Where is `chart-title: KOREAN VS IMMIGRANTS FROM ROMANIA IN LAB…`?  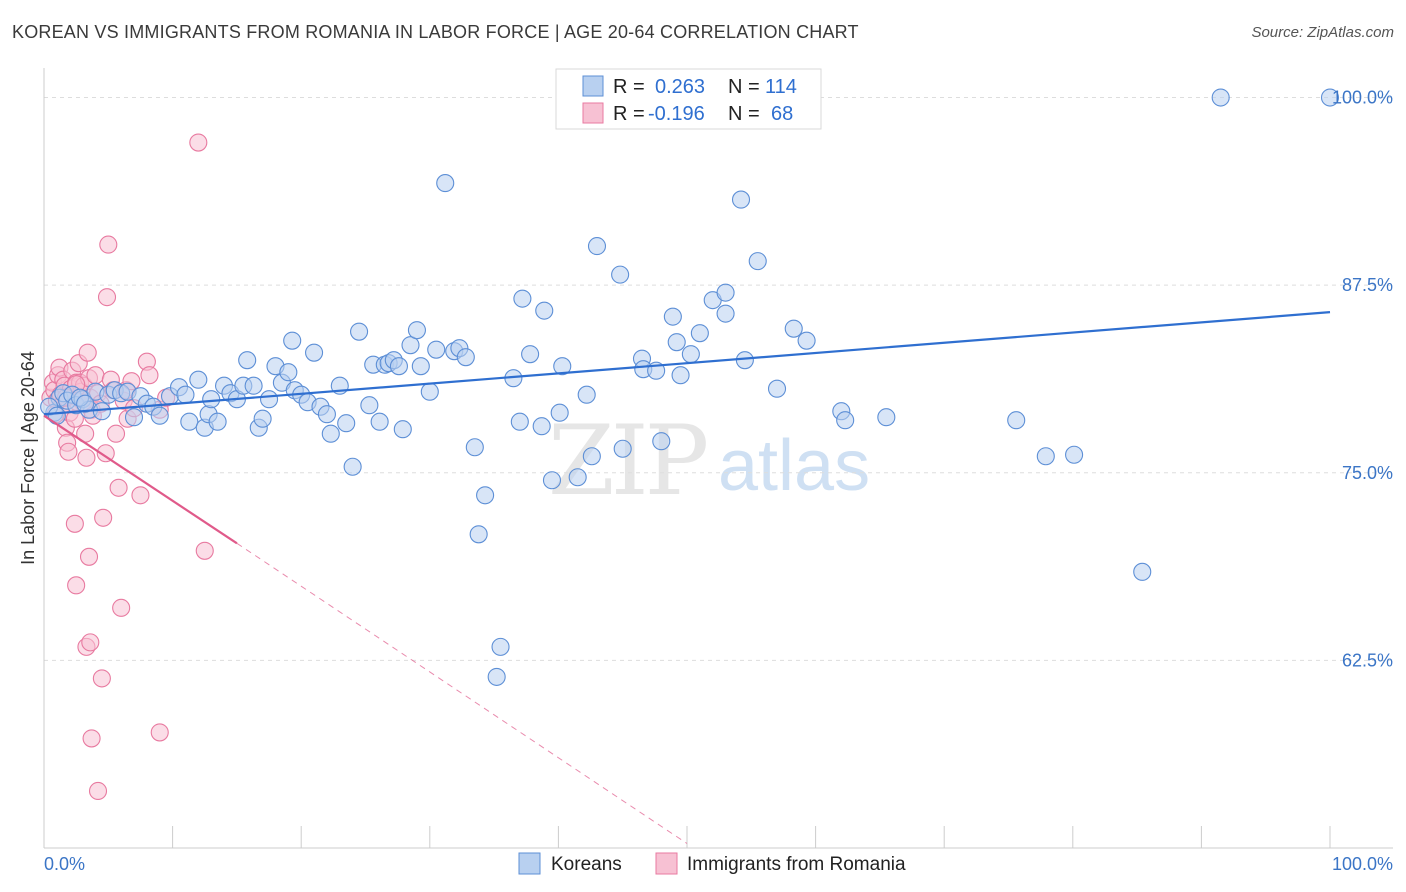 chart-title: KOREAN VS IMMIGRANTS FROM ROMANIA IN LAB… is located at coordinates (435, 32).